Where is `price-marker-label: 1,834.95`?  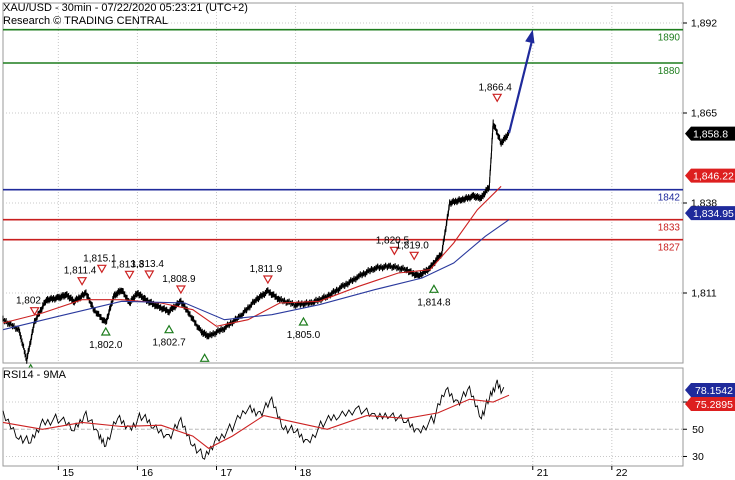 price-marker-label: 1,834.95 is located at coordinates (713, 214).